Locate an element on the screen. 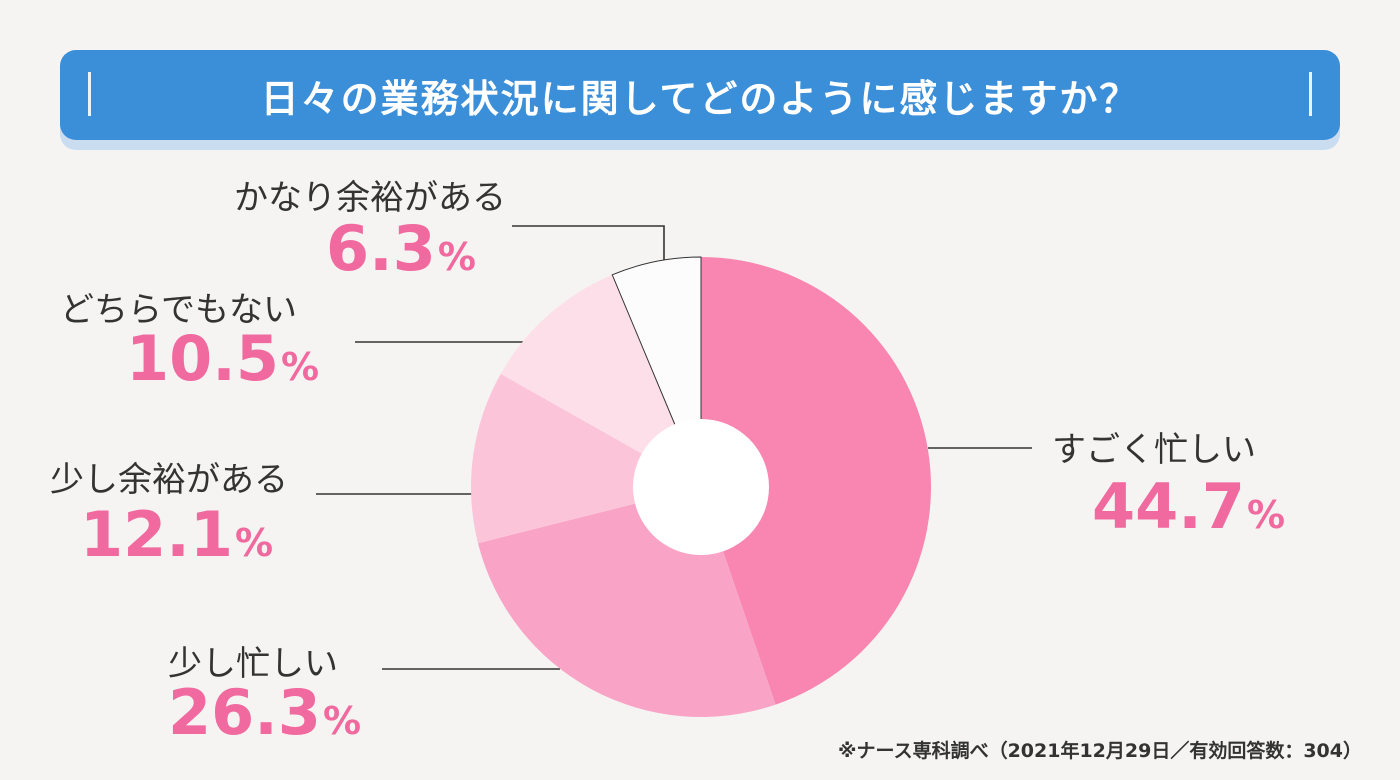 This screenshot has height=780, width=1400. slice-percent-dochira-demo-nai: 10.5% is located at coordinates (222, 358).